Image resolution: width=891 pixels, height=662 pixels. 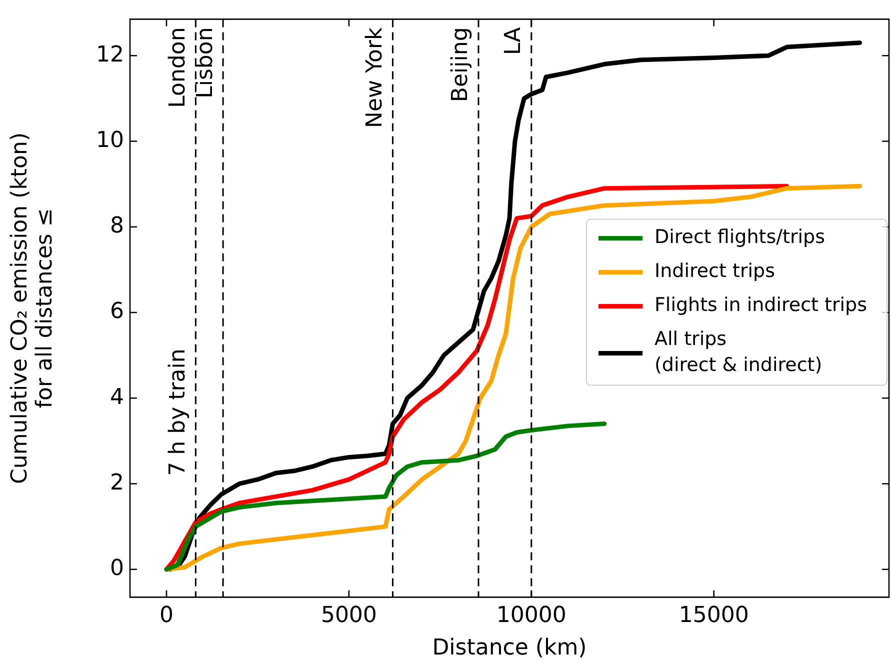 I want to click on y-tick-label: 6, so click(x=117, y=311).